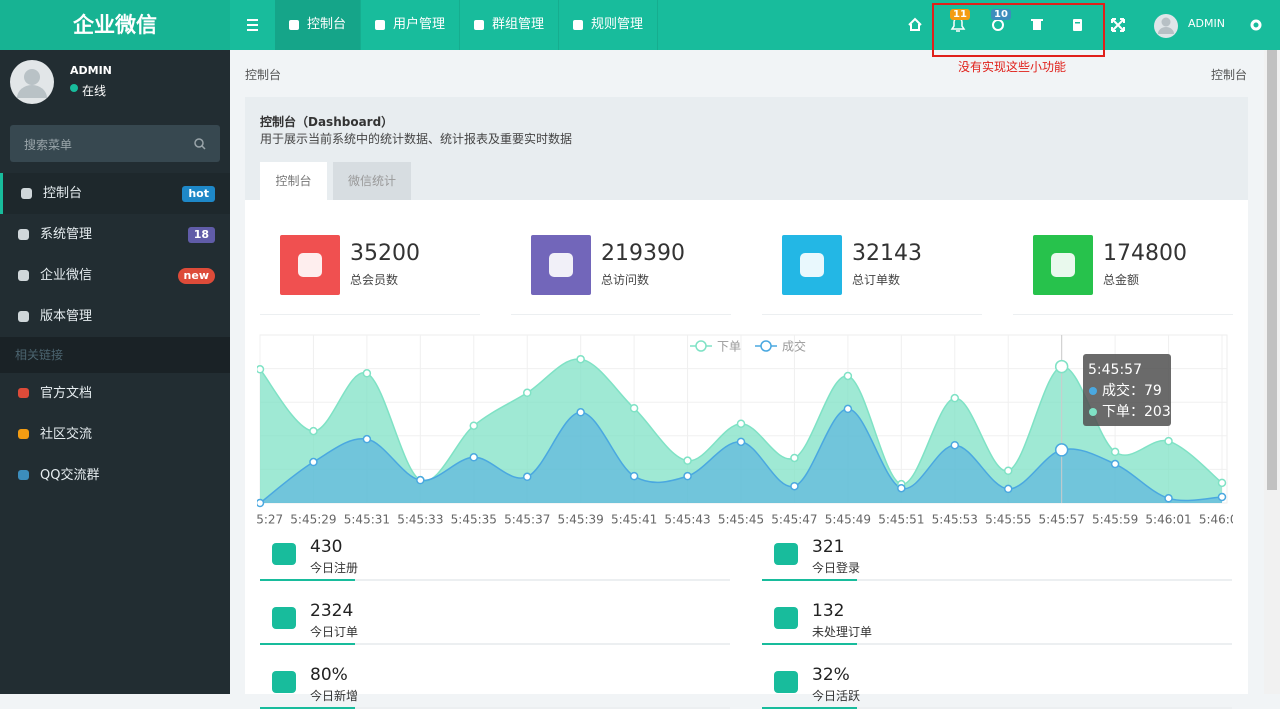  What do you see at coordinates (887, 253) in the screenshot?
I see `stat-value: 32143` at bounding box center [887, 253].